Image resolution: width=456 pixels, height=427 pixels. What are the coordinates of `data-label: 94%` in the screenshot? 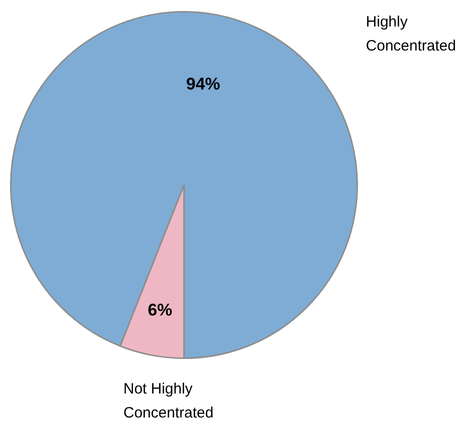 It's located at (203, 84).